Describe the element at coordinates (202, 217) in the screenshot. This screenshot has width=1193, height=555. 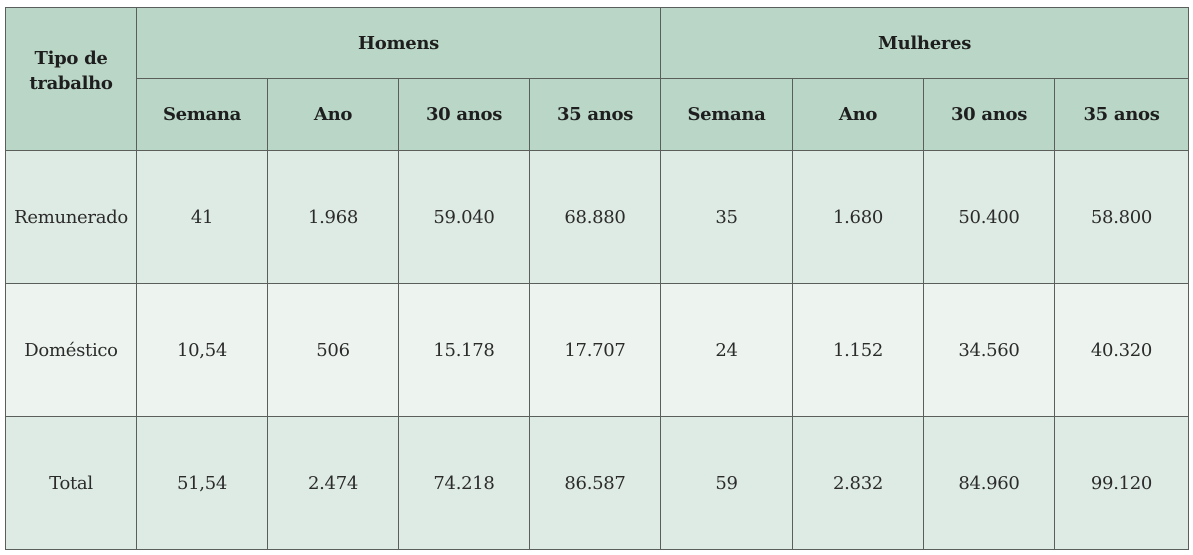
I see `table-cell: 41` at that location.